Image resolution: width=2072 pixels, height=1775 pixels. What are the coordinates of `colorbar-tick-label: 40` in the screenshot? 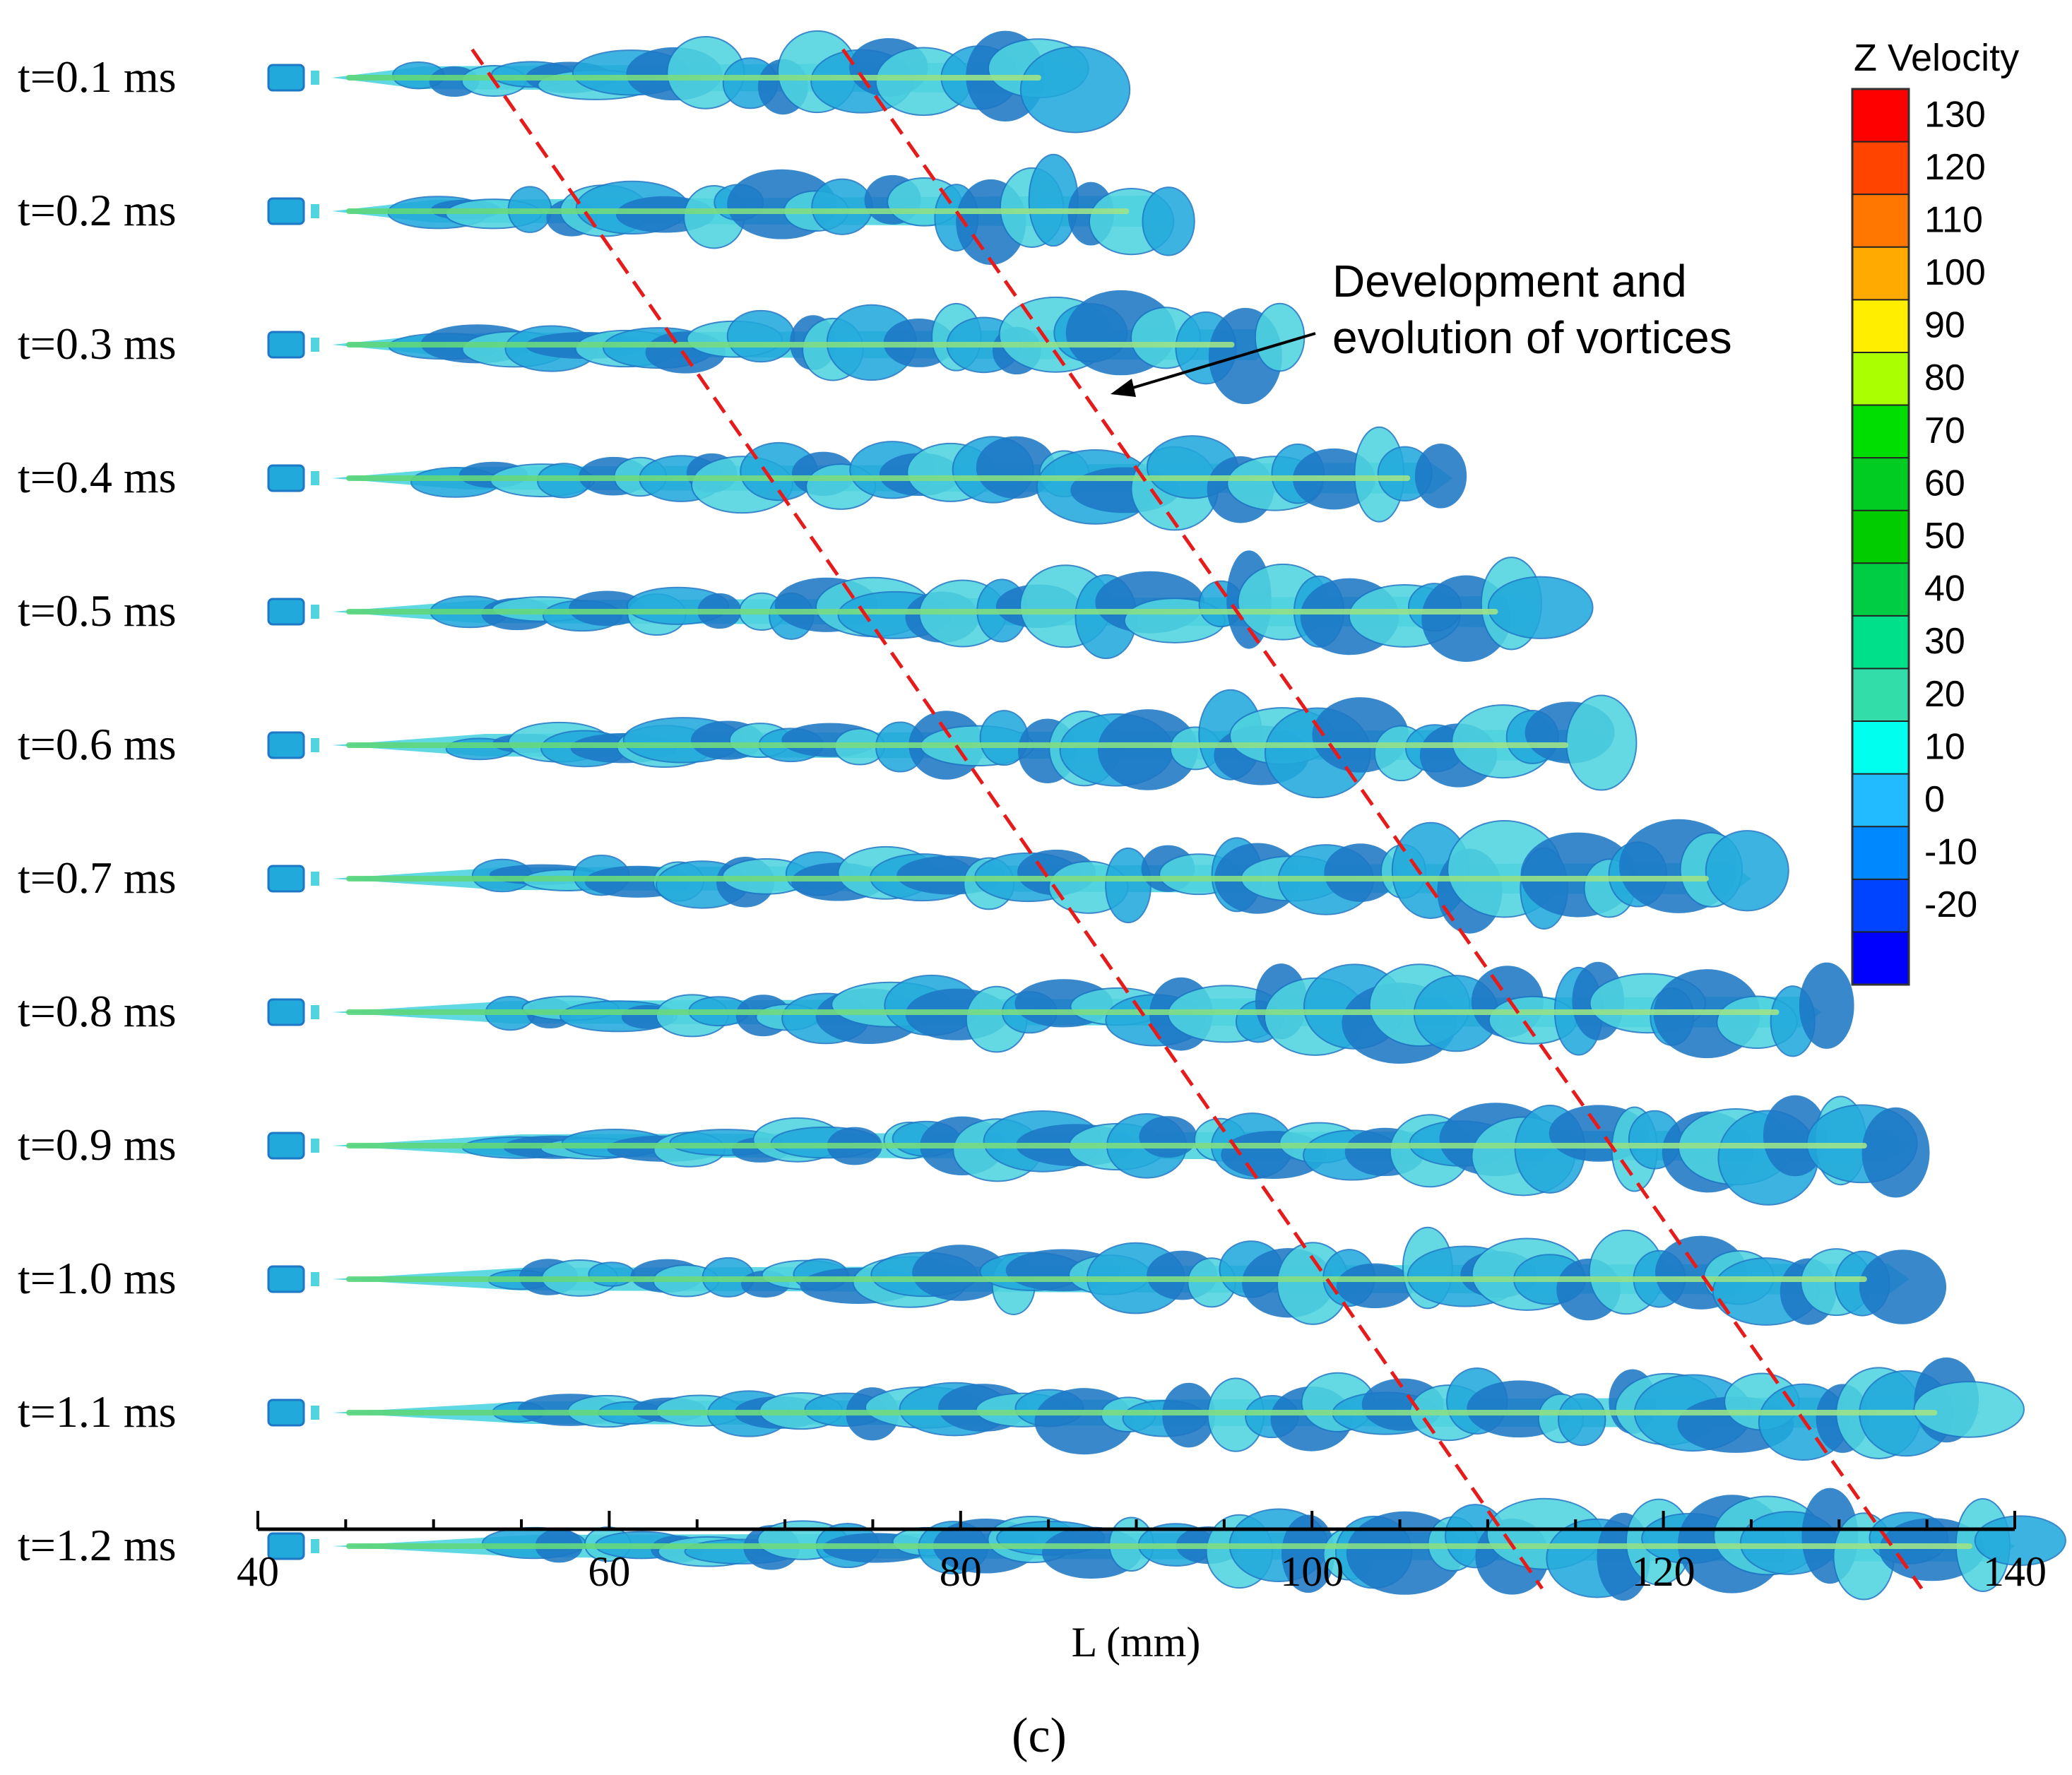 It's located at (1945, 589).